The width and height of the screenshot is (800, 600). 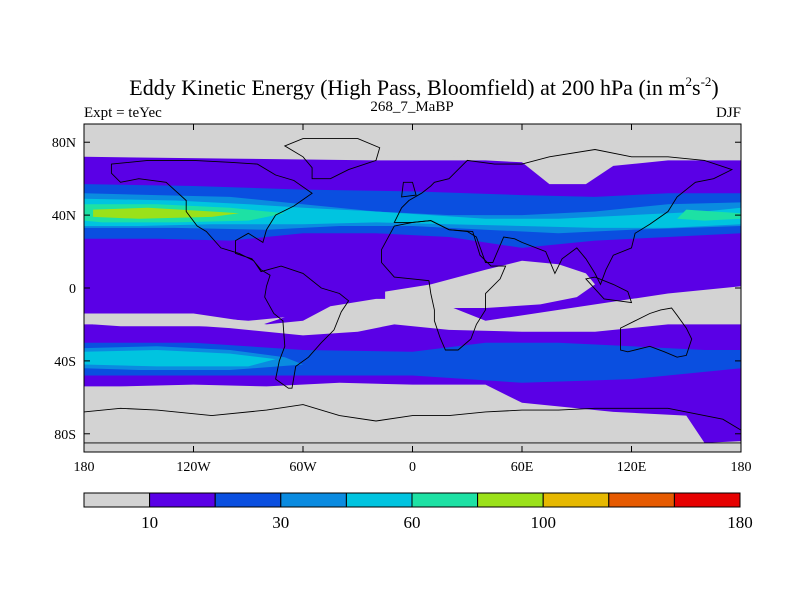 What do you see at coordinates (522, 467) in the screenshot?
I see `x-tick-label: 60E` at bounding box center [522, 467].